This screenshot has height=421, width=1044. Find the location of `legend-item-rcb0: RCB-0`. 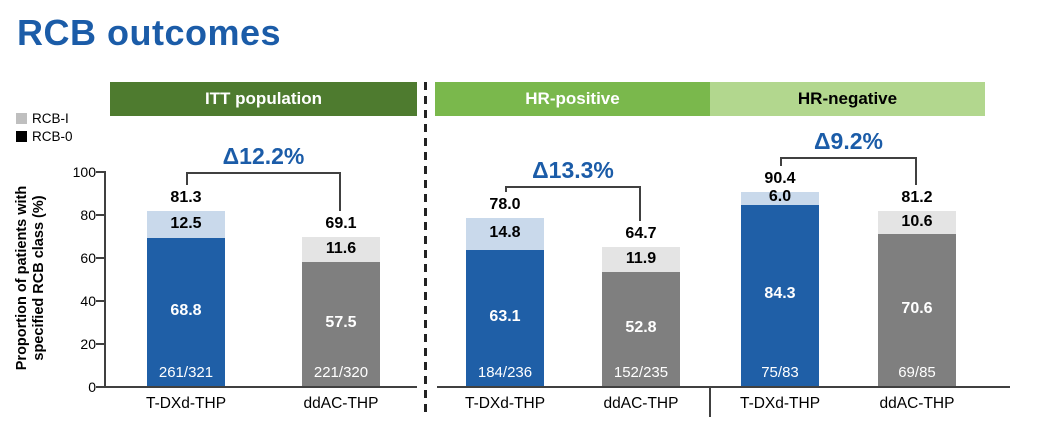

legend-item-rcb0: RCB-0 is located at coordinates (44, 136).